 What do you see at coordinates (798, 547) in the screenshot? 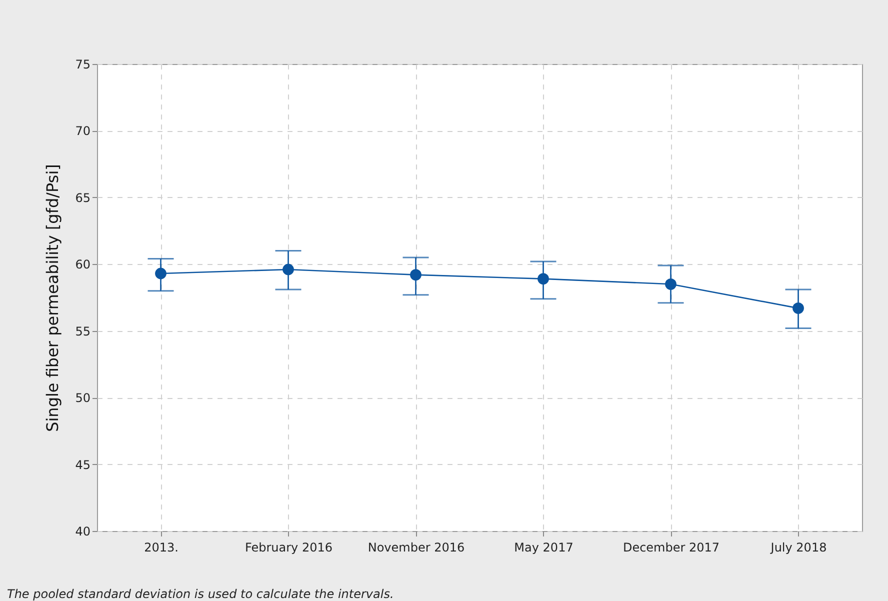
I see `x-tick-label: July 2018` at bounding box center [798, 547].